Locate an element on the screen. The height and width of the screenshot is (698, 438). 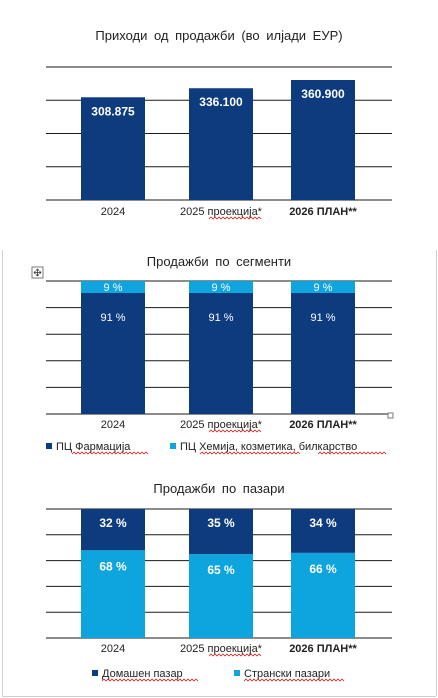
market-value-label: 32 % is located at coordinates (113, 523).